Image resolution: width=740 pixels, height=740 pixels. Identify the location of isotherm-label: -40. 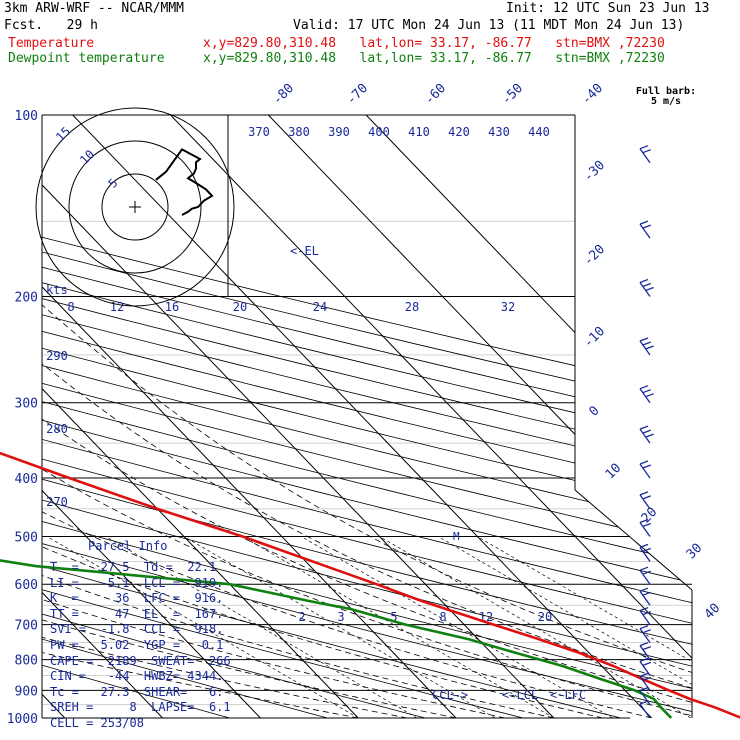
(592, 94).